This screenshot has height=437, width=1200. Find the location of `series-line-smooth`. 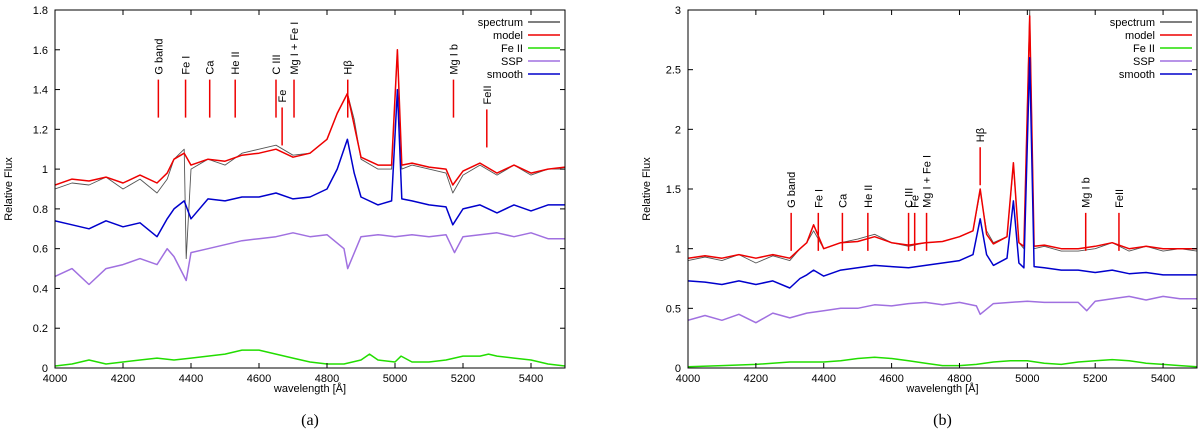

series-line-smooth is located at coordinates (310, 163).